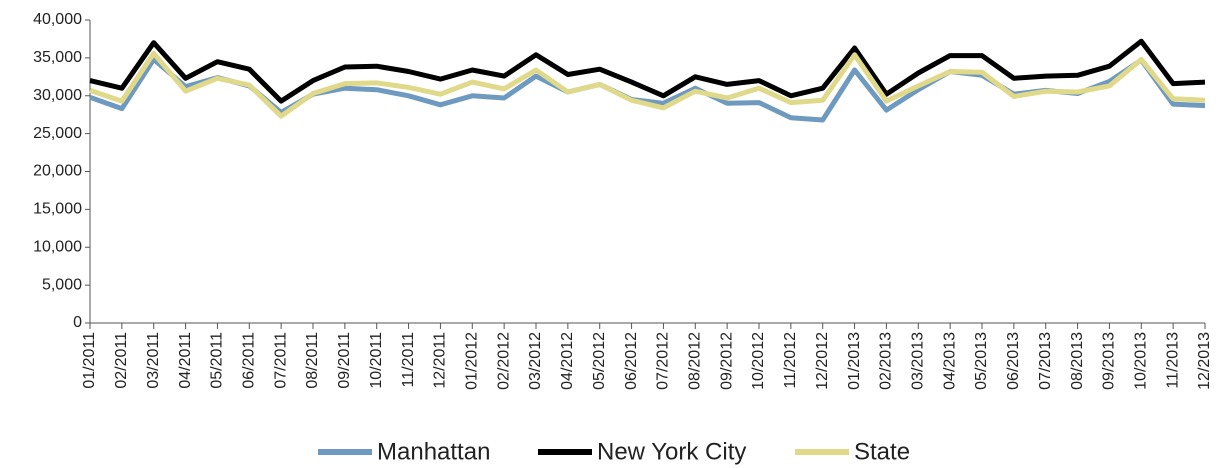 The width and height of the screenshot is (1218, 468). Describe the element at coordinates (433, 451) in the screenshot. I see `legend-label: Manhattan` at that location.